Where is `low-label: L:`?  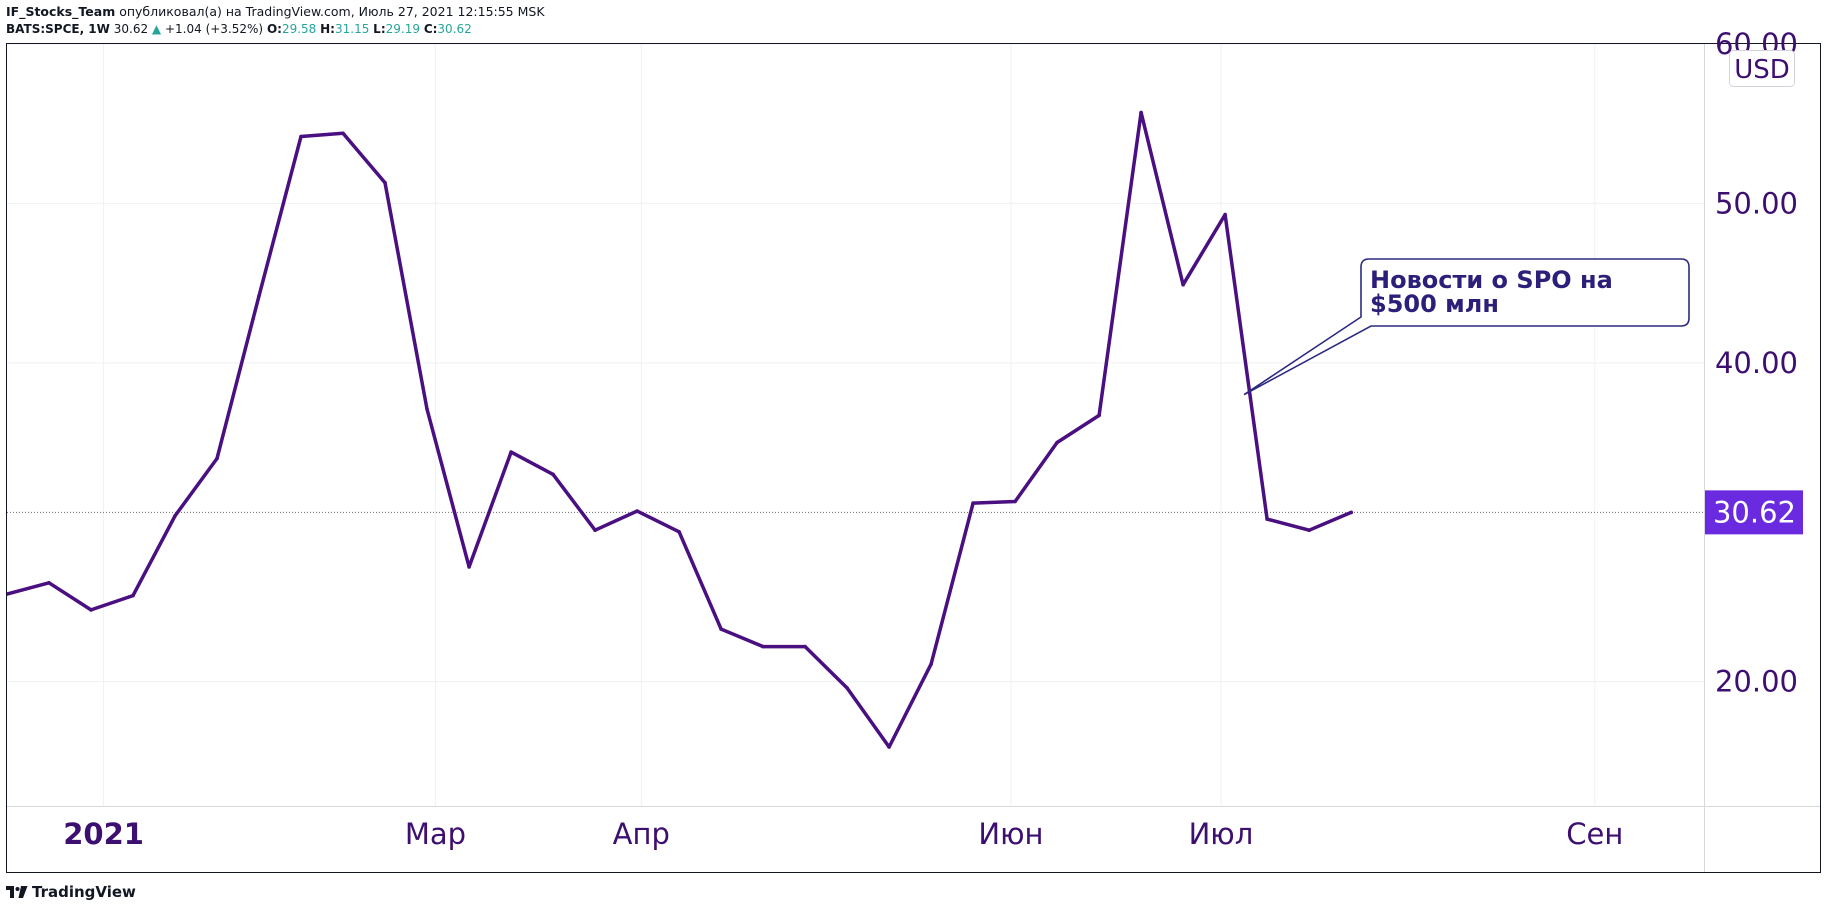 low-label: L: is located at coordinates (379, 29).